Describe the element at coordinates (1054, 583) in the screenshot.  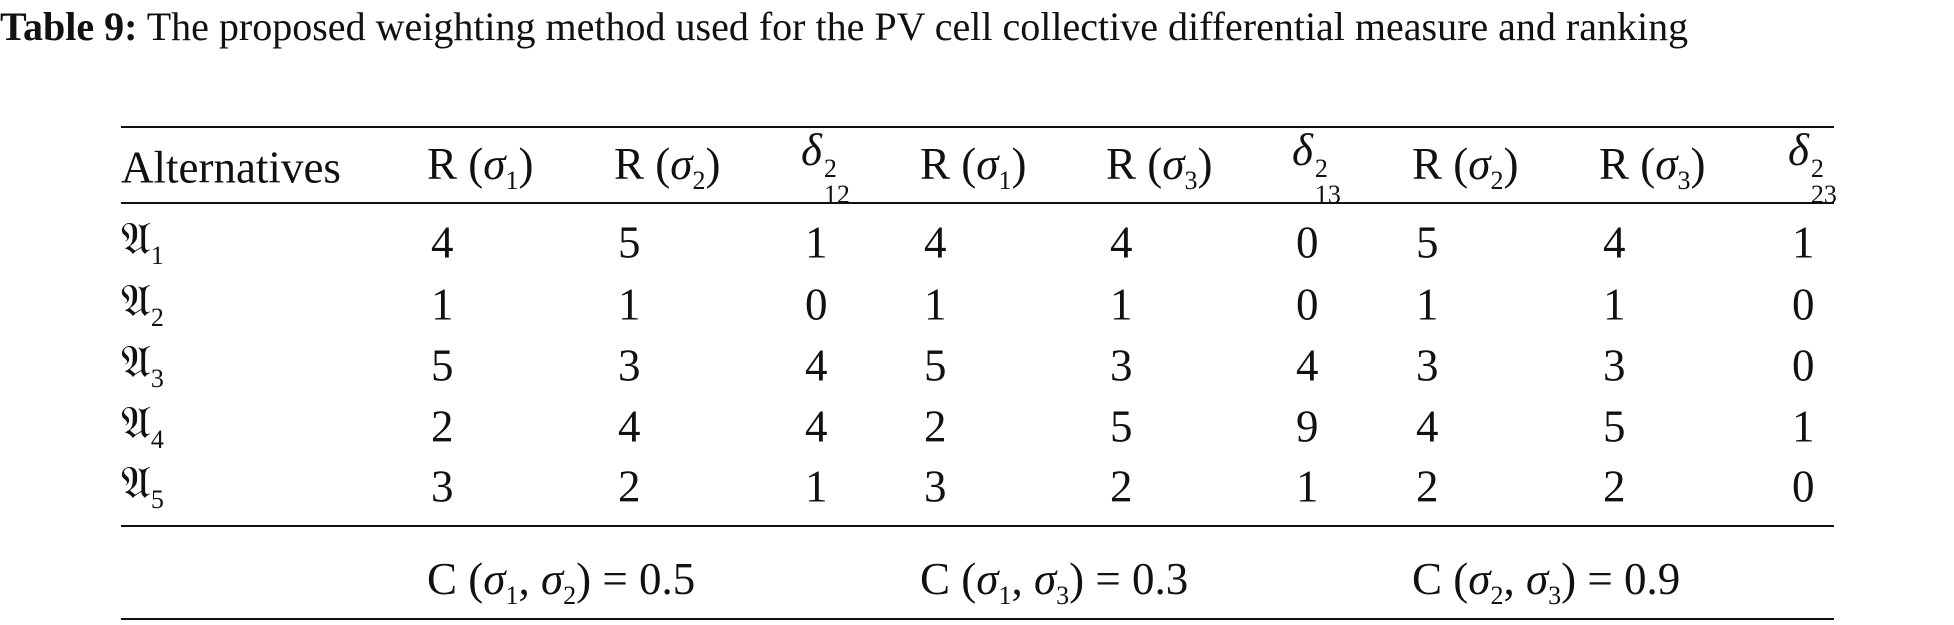
I see `footer-cell: C (σ1, σ3) = 0.3` at that location.